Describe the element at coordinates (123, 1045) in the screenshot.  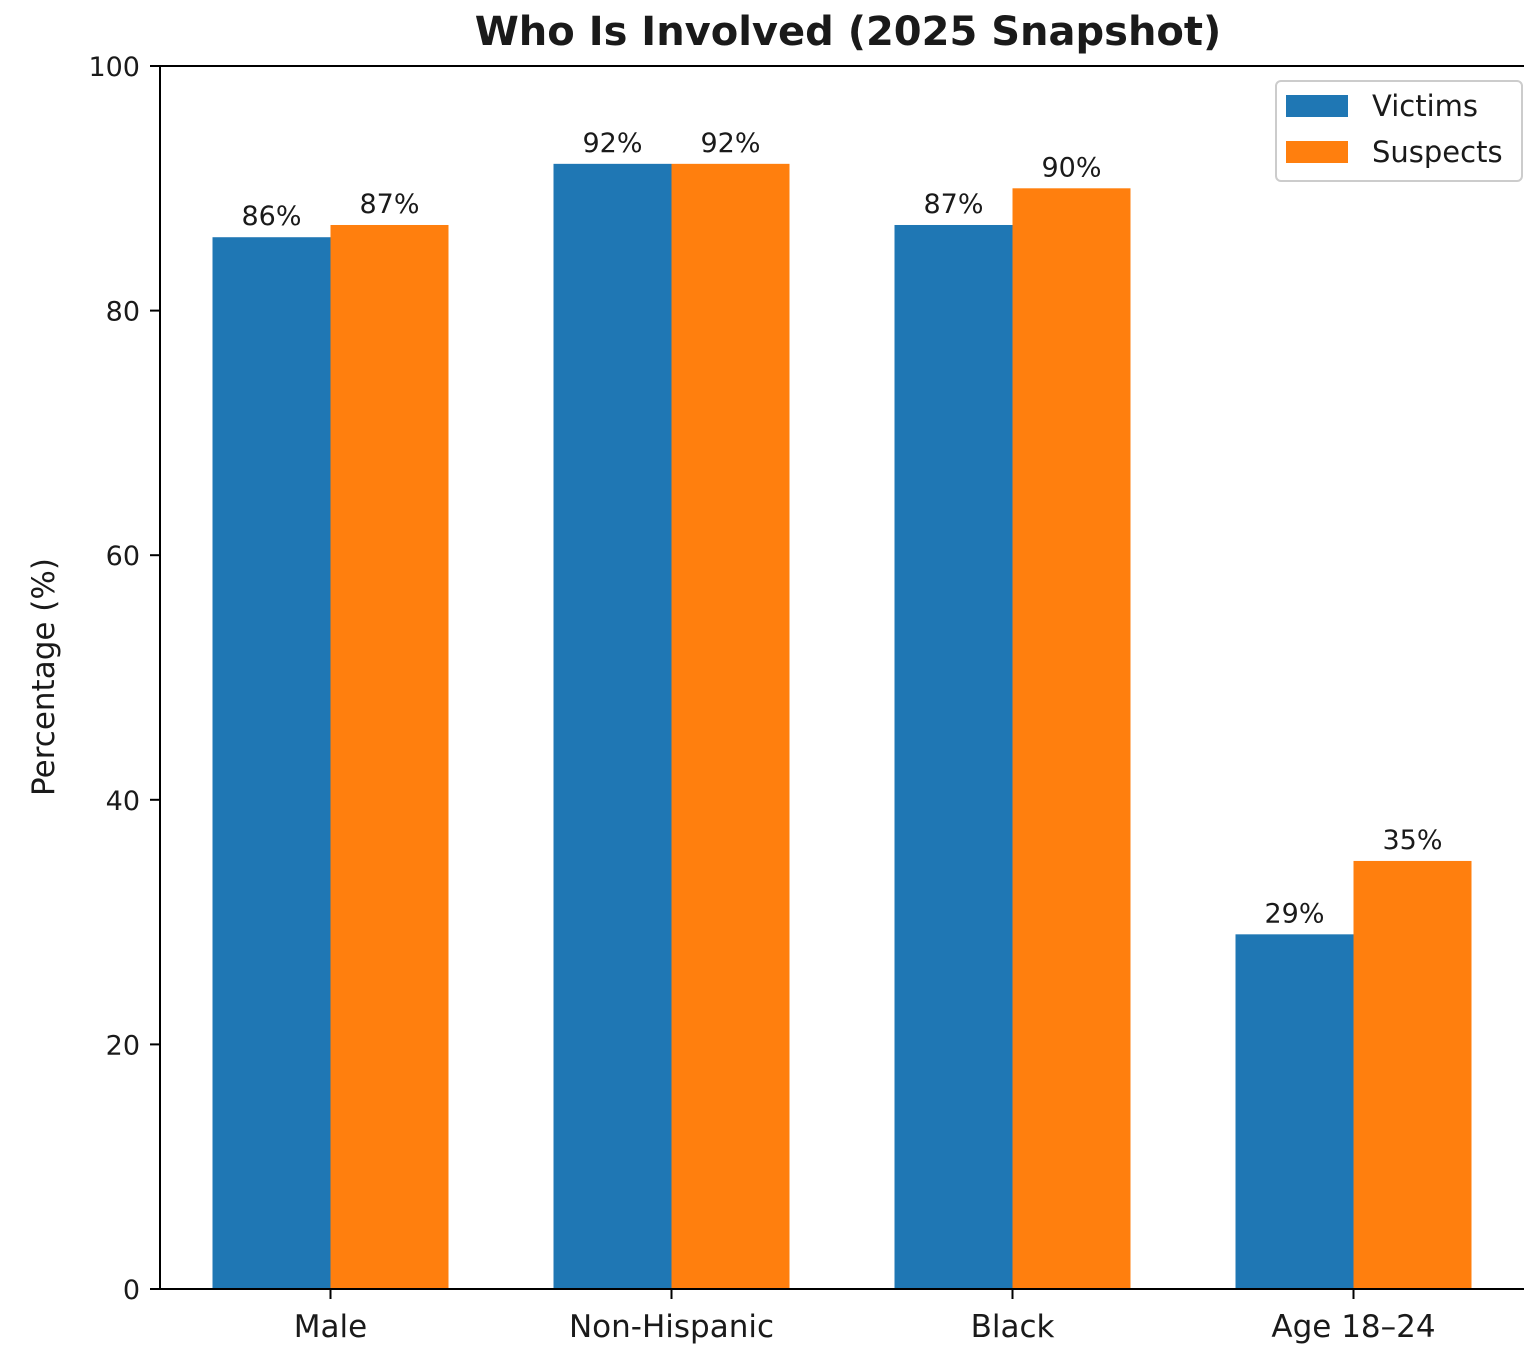
I see `y-tick-label: 20` at that location.